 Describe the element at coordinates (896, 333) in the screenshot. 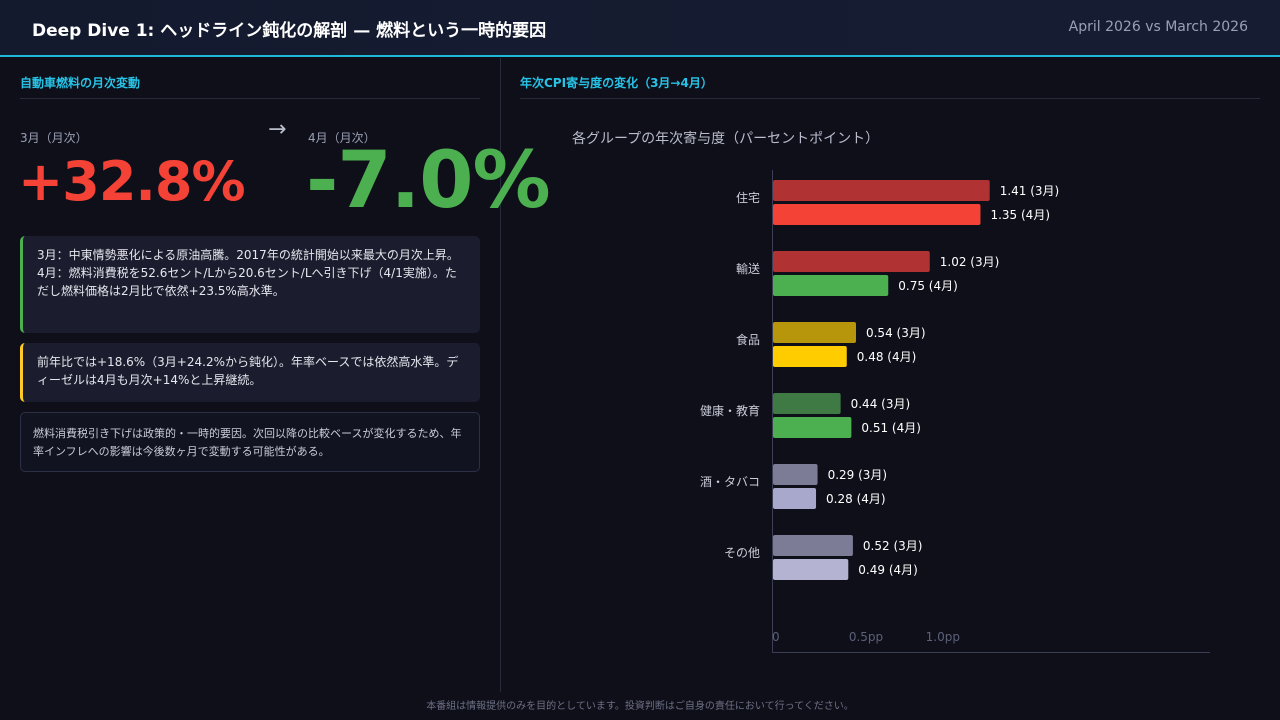

I see `bar-value-label: 0.54 (3月)` at that location.